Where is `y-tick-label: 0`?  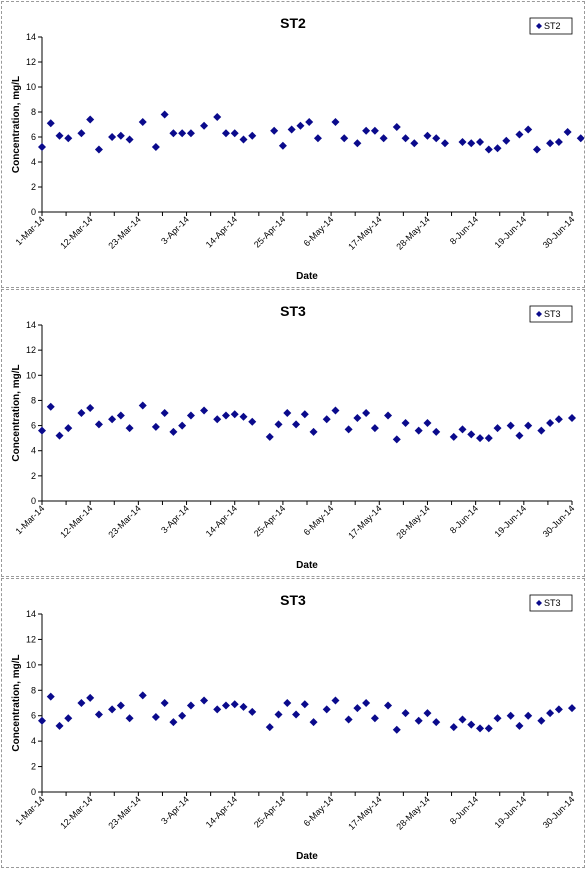
y-tick-label: 0 is located at coordinates (33, 501).